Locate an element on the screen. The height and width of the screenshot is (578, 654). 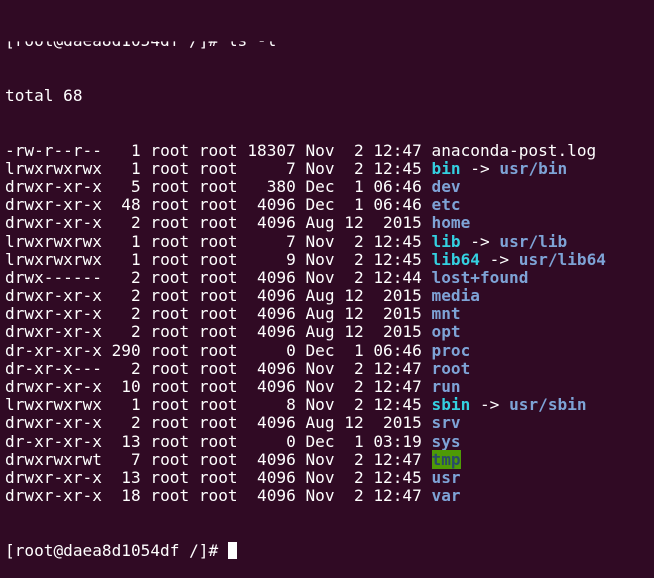
file-size: 380 is located at coordinates (281, 186).